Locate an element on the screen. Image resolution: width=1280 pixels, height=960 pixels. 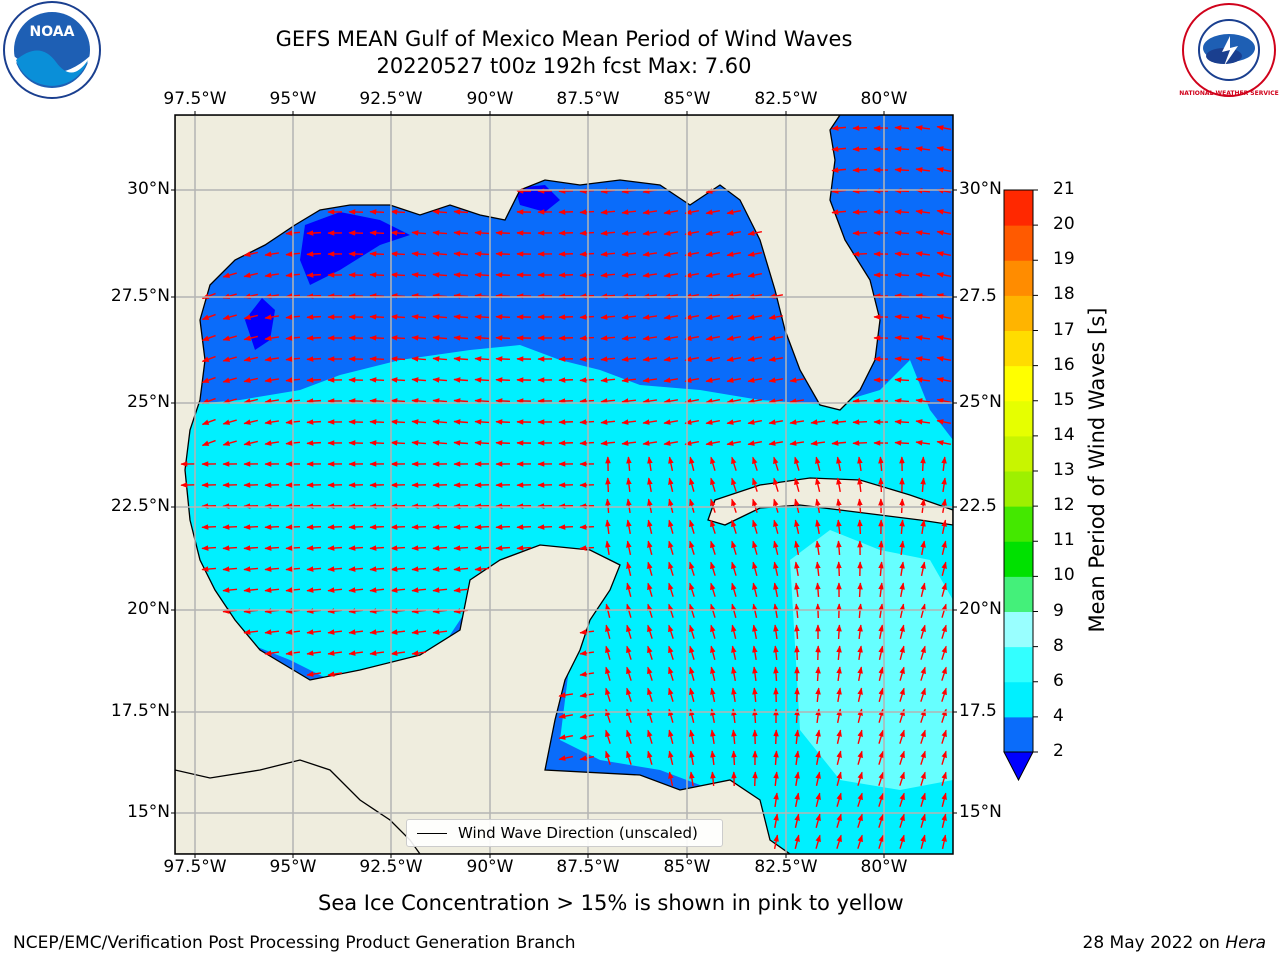
noaa-logo: NOAA is located at coordinates (52, 50).